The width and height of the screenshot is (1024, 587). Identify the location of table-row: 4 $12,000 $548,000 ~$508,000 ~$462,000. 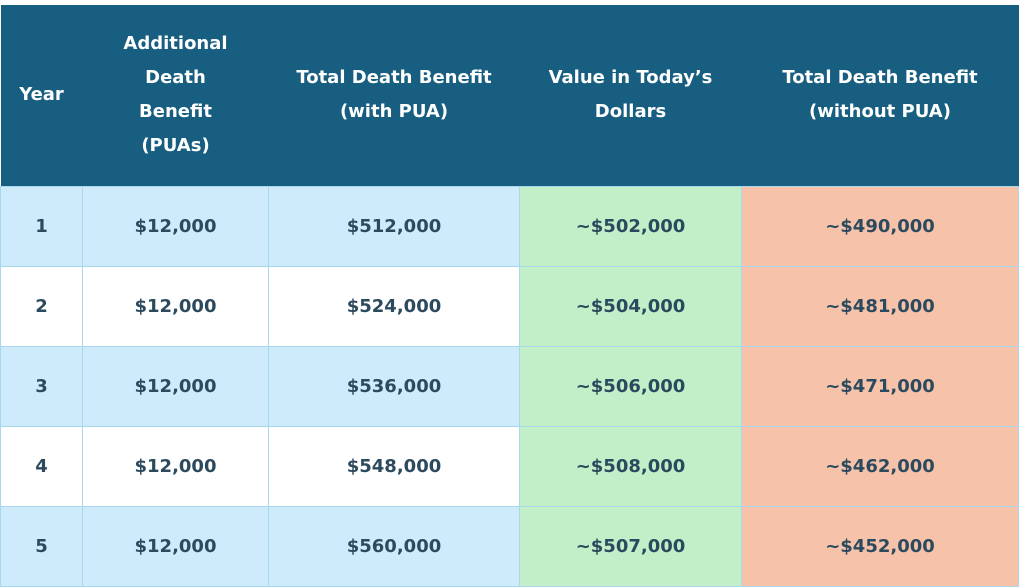
(509, 466).